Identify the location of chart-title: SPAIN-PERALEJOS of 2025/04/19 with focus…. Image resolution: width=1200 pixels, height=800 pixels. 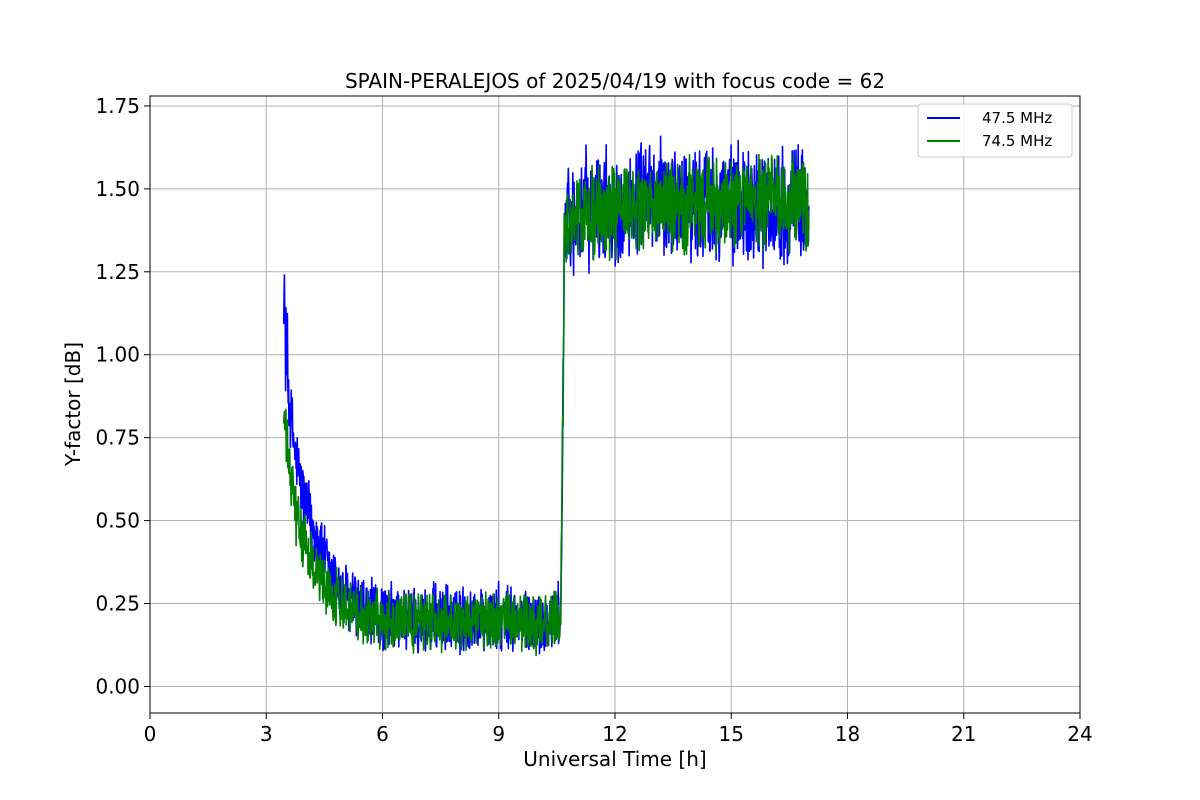
(615, 81).